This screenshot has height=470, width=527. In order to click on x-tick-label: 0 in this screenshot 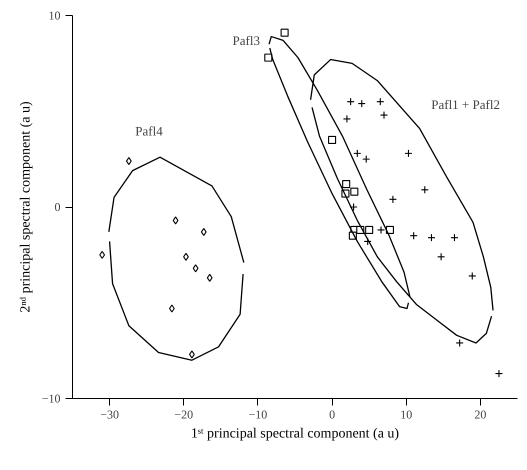, I will do `click(332, 415)`.